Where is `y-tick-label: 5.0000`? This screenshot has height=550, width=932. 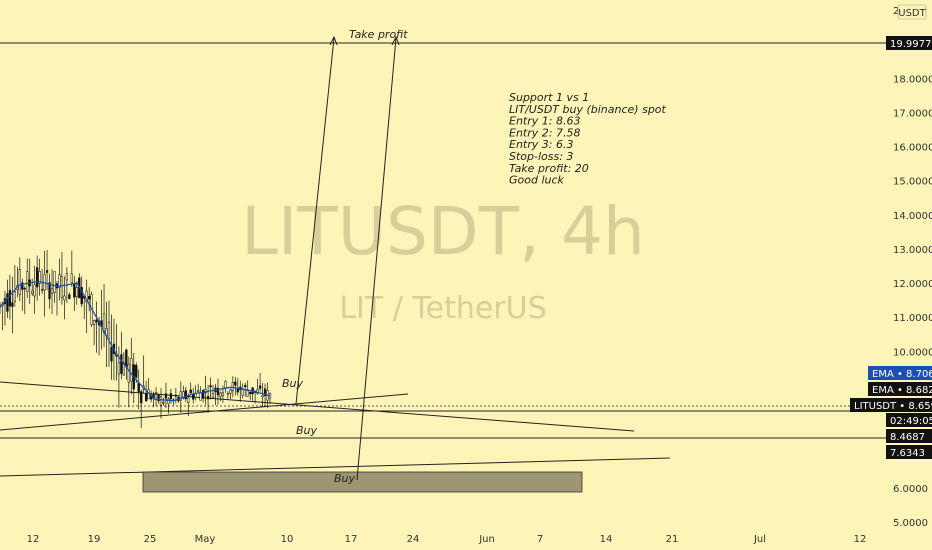
y-tick-label: 5.0000 is located at coordinates (910, 523).